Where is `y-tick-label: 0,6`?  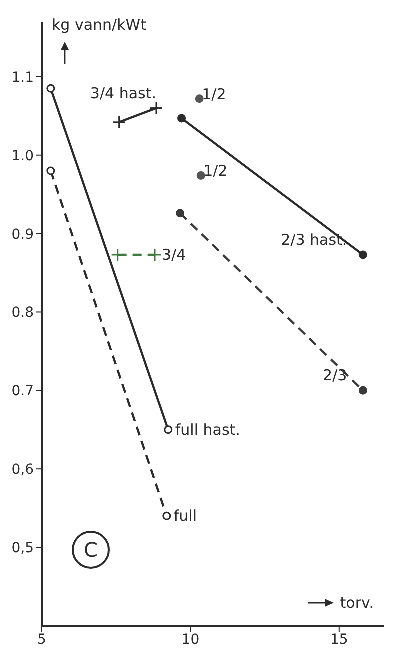
y-tick-label: 0,6 is located at coordinates (23, 470).